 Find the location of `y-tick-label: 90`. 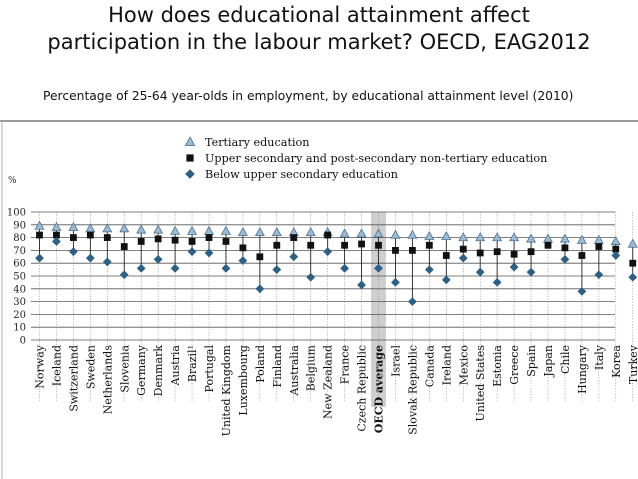

y-tick-label: 90 is located at coordinates (19, 225).